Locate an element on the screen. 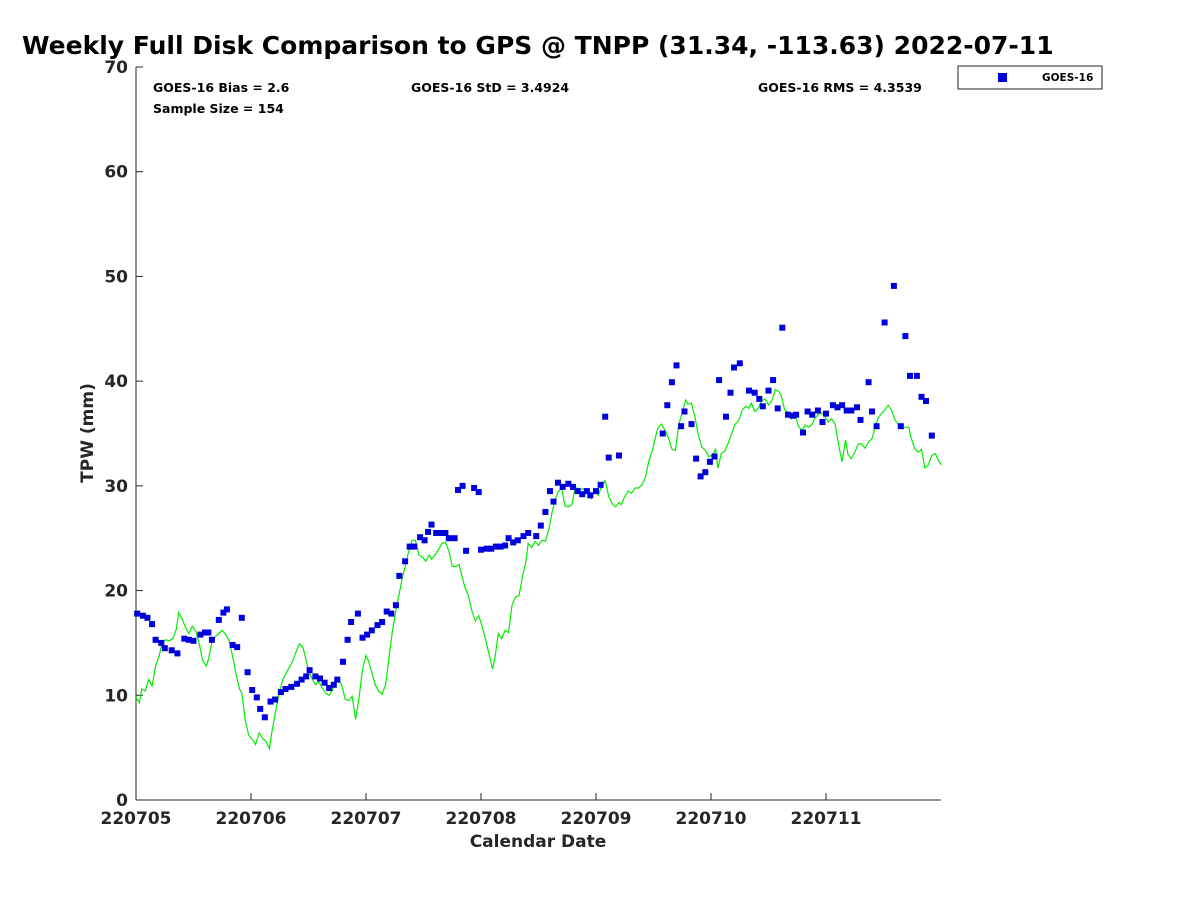 The width and height of the screenshot is (1200, 900). sample-size-stat: Sample Size = 154 is located at coordinates (218, 108).